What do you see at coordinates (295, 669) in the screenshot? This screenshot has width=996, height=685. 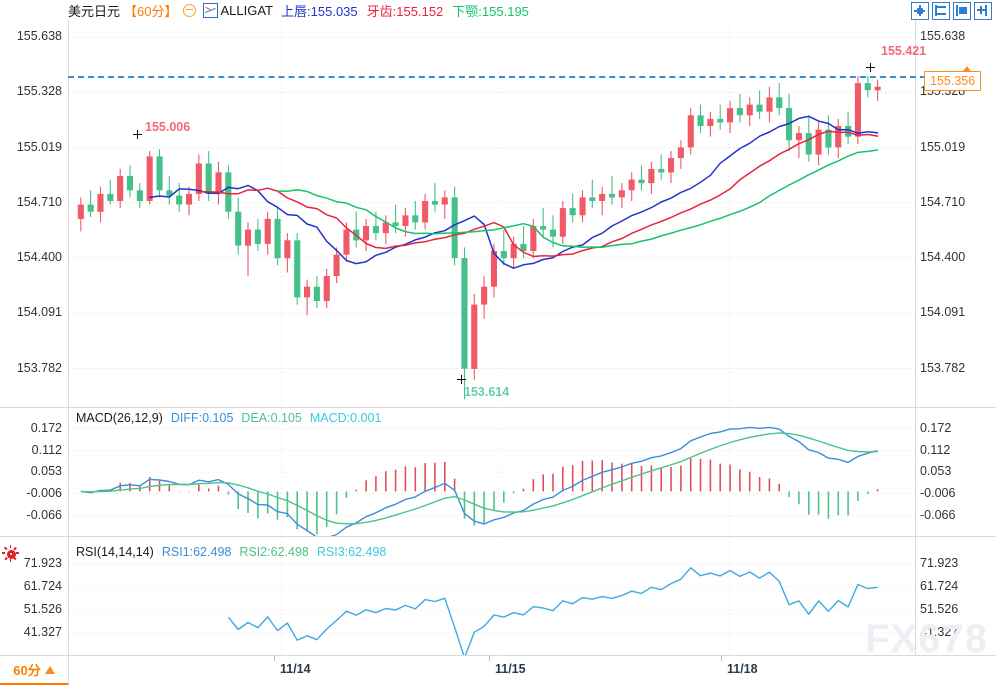 I see `x-axis-label: 11/14` at bounding box center [295, 669].